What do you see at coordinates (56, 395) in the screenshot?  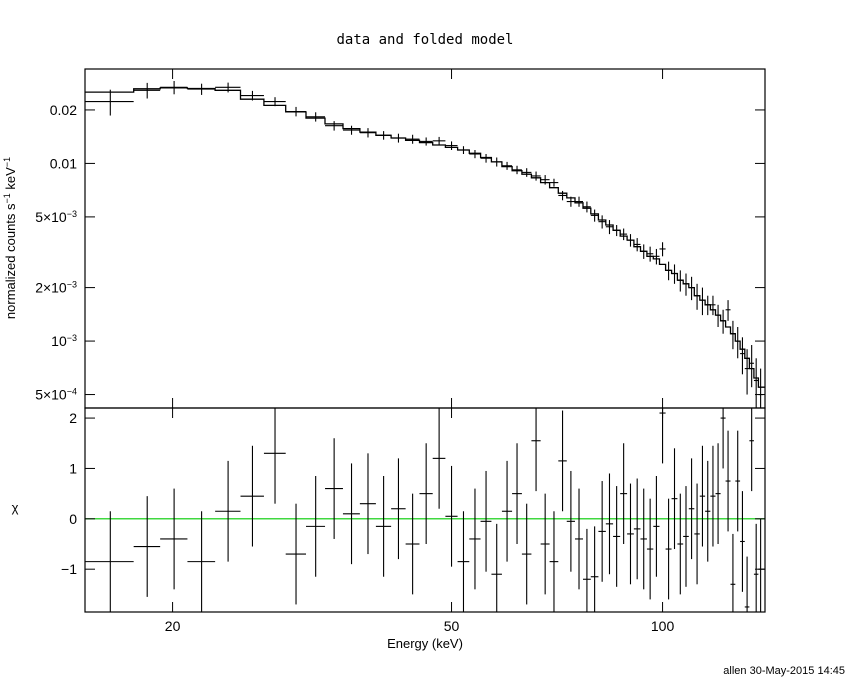 I see `y-tick-label: 5×10⁻⁴` at bounding box center [56, 395].